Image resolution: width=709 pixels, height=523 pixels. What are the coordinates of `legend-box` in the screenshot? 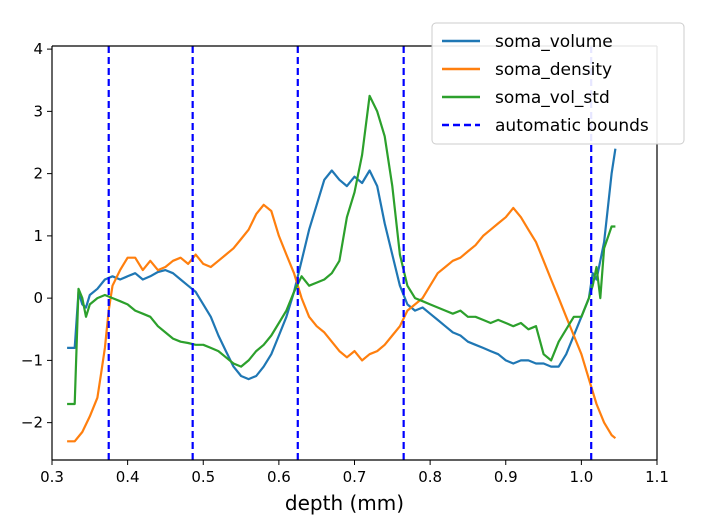 It's located at (558, 83).